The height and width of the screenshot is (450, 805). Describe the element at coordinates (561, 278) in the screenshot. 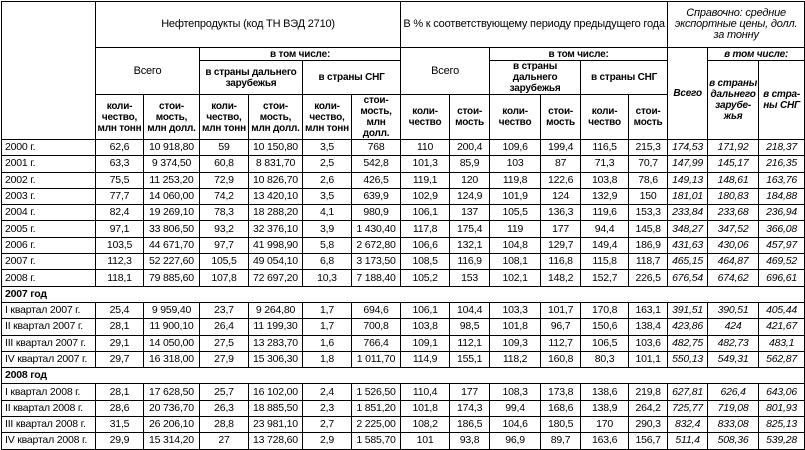

I see `table-cell: 148,2` at that location.